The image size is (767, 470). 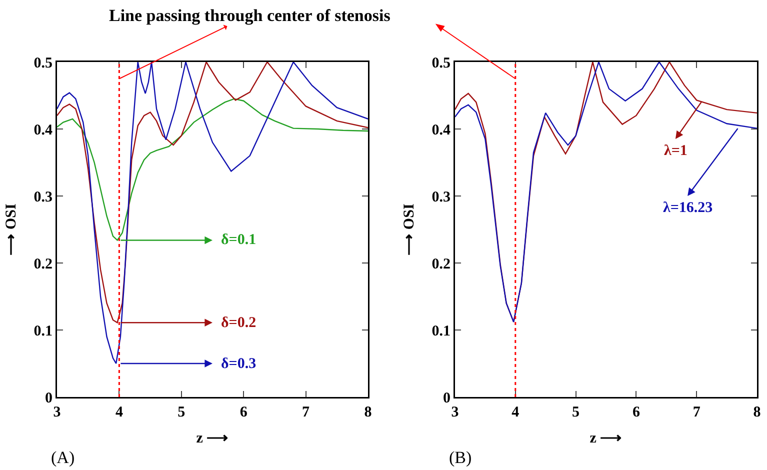 What do you see at coordinates (63, 457) in the screenshot?
I see `text: (A)` at bounding box center [63, 457].